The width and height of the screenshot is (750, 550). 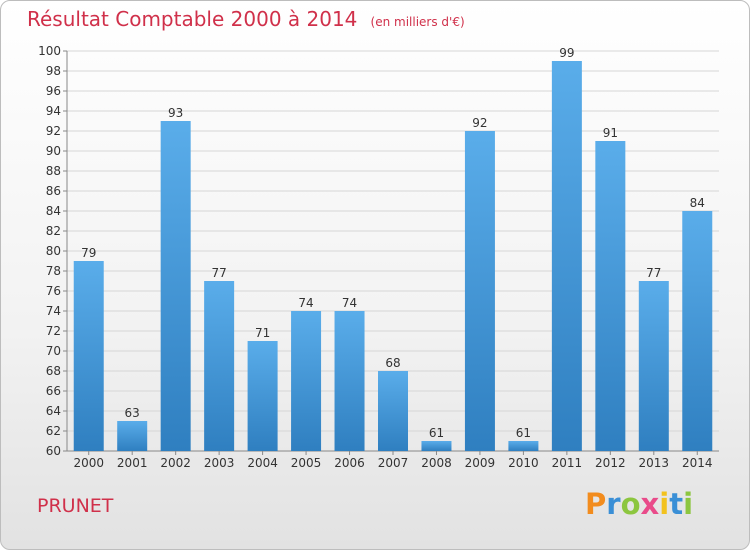 What do you see at coordinates (567, 463) in the screenshot?
I see `x-tick-label: 2011` at bounding box center [567, 463].